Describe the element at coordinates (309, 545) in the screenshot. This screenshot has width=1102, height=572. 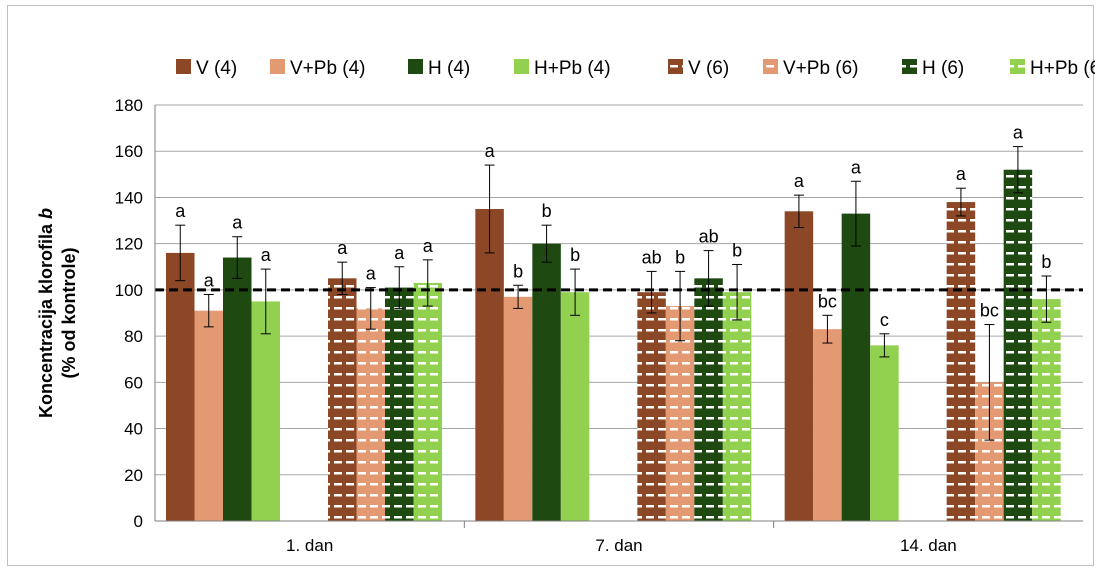
I see `x-tick-label: 1. dan` at that location.